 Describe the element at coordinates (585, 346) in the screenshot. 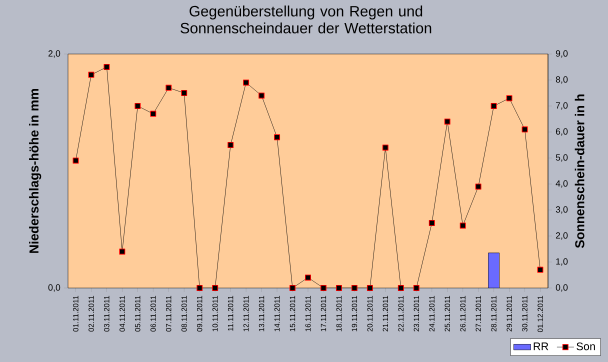

I see `legend-label: Son` at that location.